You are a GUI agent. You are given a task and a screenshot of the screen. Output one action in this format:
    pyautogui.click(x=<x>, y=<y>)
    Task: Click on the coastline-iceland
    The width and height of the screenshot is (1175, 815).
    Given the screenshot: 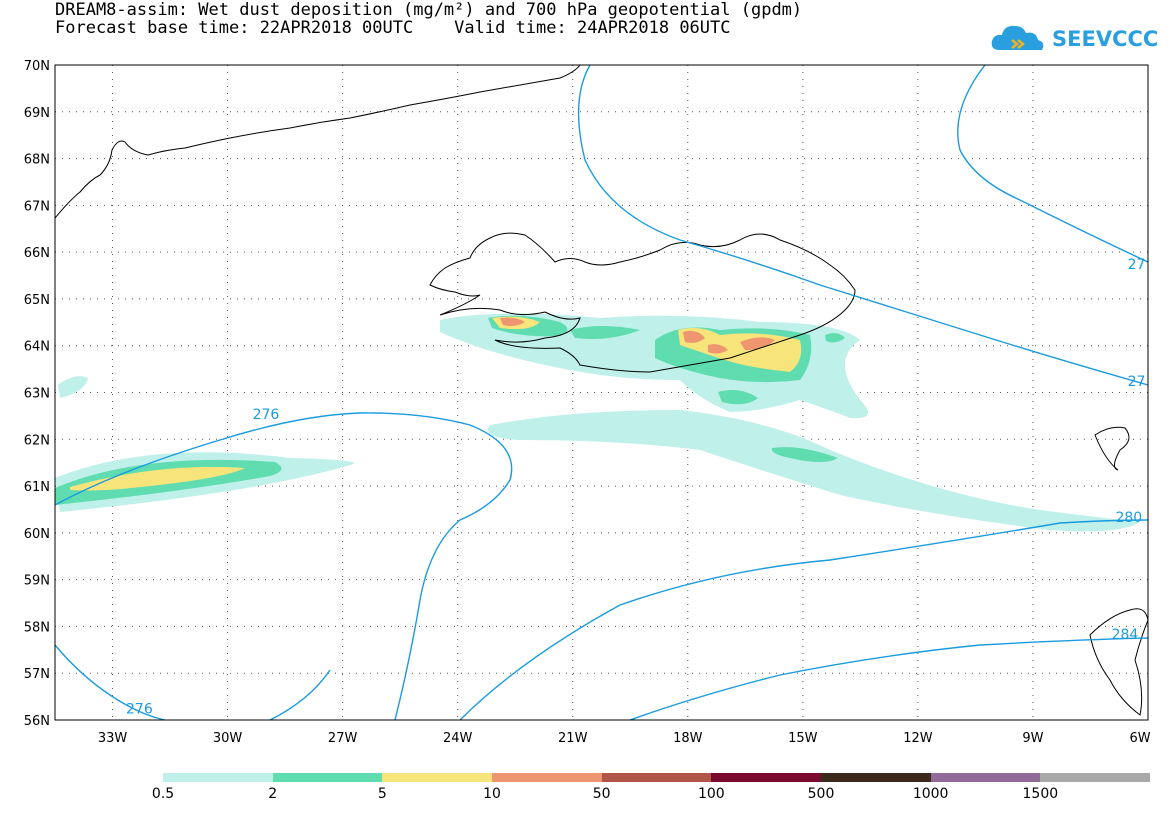 What is the action you would take?
    pyautogui.click(x=642, y=302)
    